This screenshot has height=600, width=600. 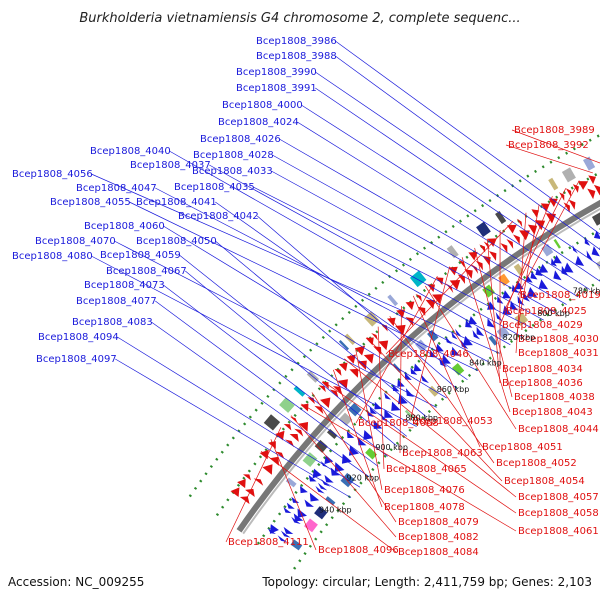 What do you see at coordinates (558, 353) in the screenshot?
I see `reverse-gene-label: Bcep1808_4031` at bounding box center [558, 353].